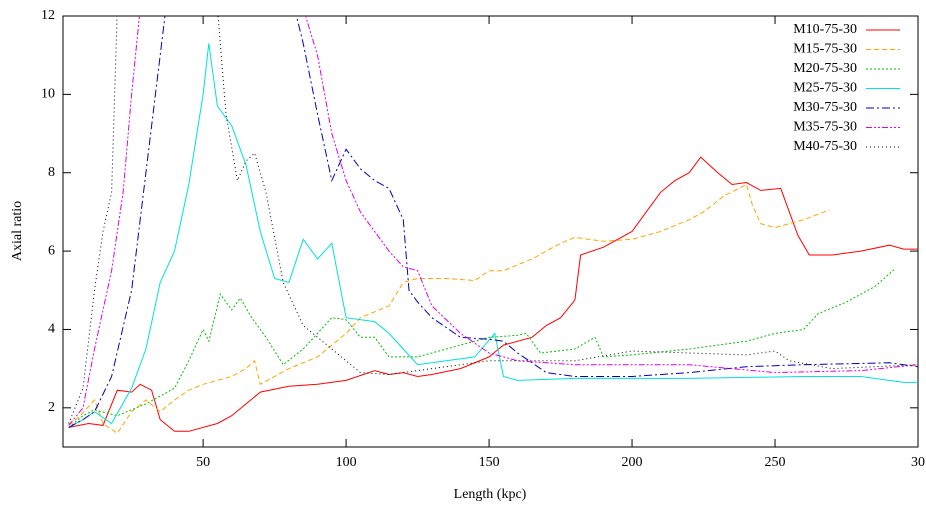 The width and height of the screenshot is (926, 515). What do you see at coordinates (51, 407) in the screenshot?
I see `y-tick-label: 2` at bounding box center [51, 407].